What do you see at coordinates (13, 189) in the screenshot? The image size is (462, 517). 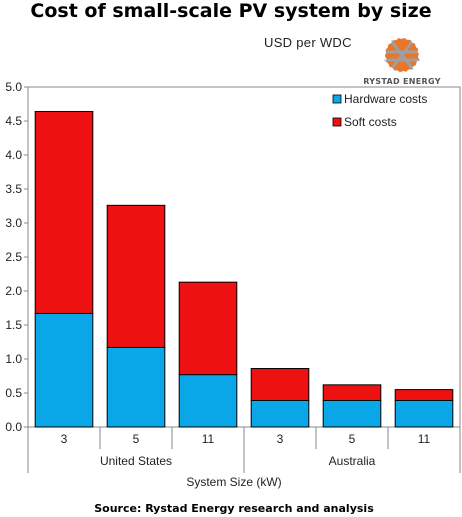 I see `y-tick-label: 3.5` at bounding box center [13, 189].